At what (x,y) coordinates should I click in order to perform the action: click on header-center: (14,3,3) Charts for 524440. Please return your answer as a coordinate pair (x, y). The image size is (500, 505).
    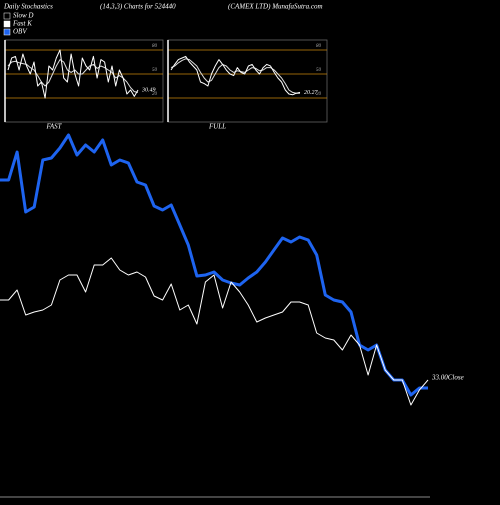
    Looking at the image, I should click on (138, 7).